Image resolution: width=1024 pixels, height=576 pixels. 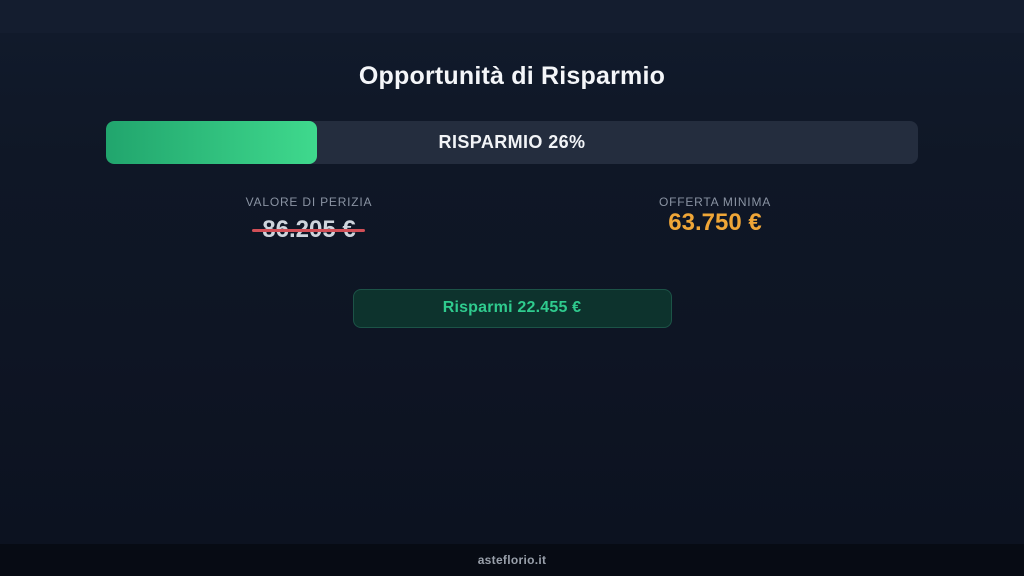 What do you see at coordinates (309, 202) in the screenshot?
I see `appraisal-label: VALORE DI PERIZIA` at bounding box center [309, 202].